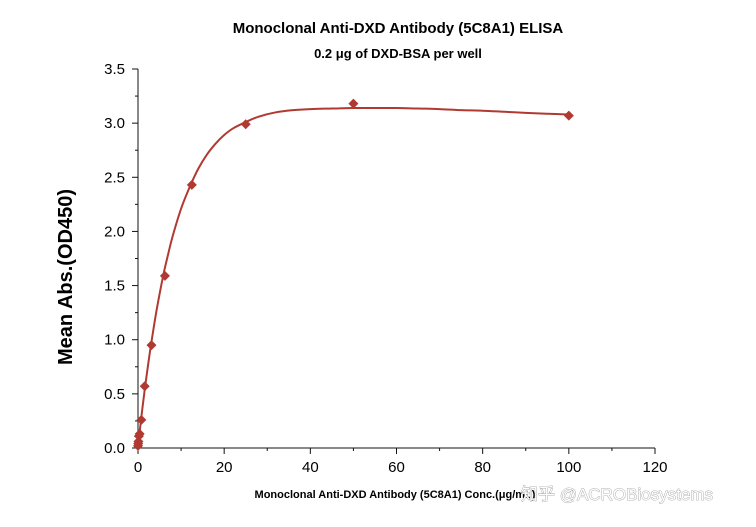  Describe the element at coordinates (114, 123) in the screenshot. I see `y-tick-label: 3.0` at that location.